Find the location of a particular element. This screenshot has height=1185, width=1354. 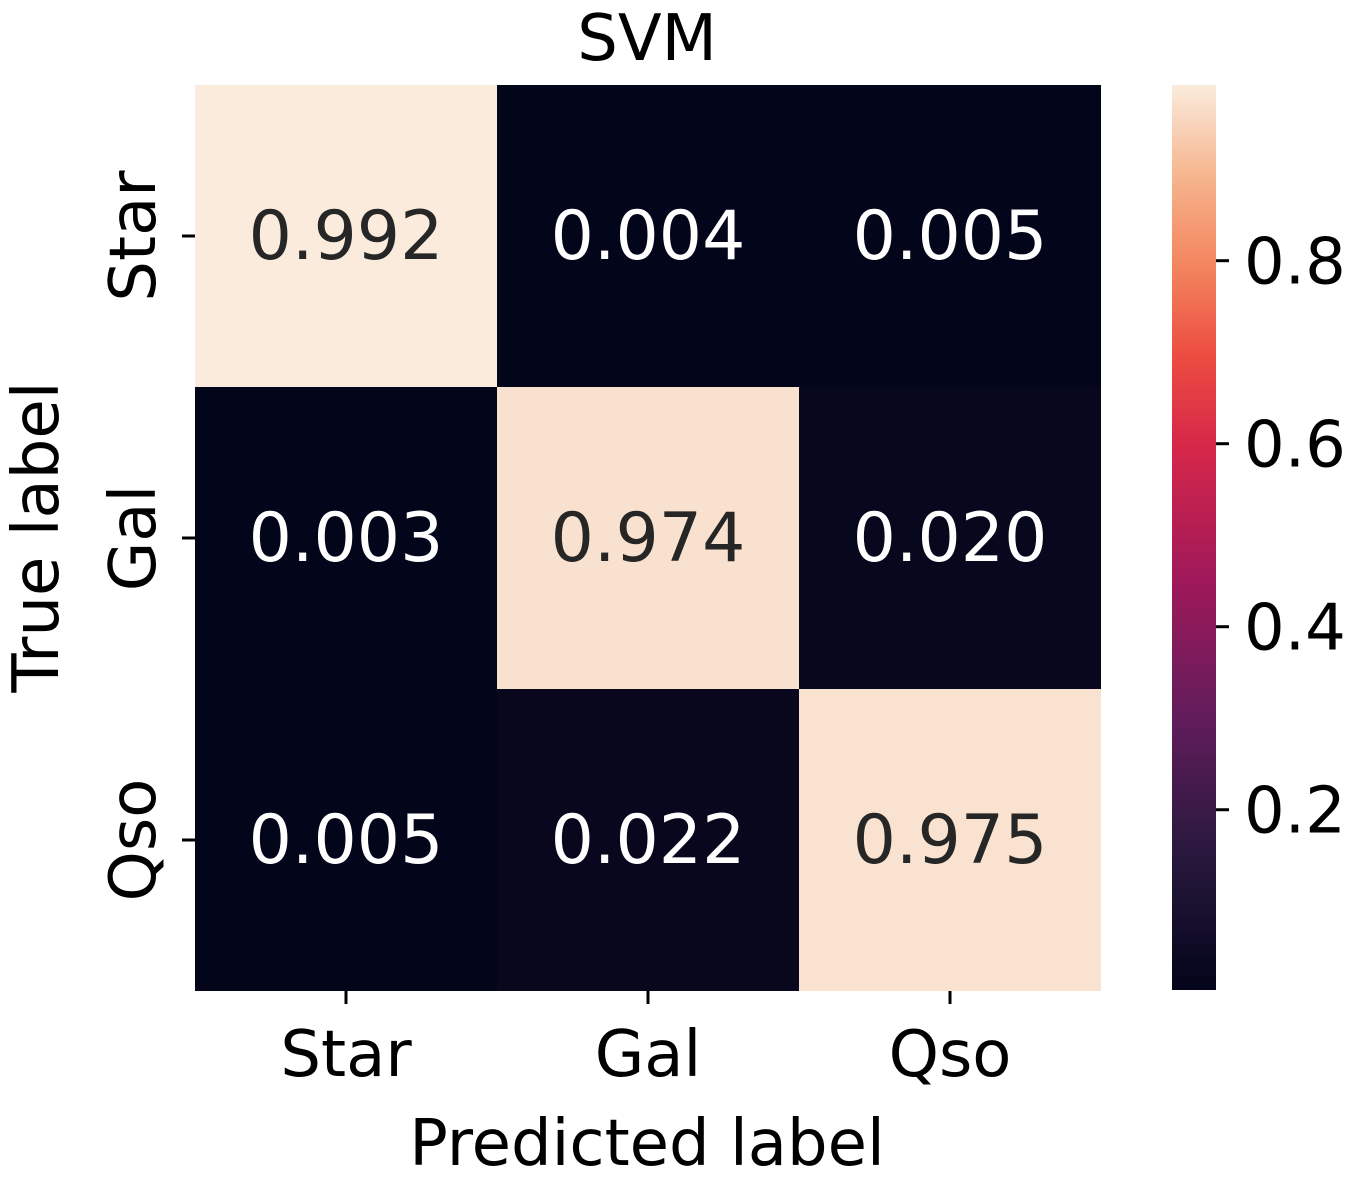

y-tick-label: Star is located at coordinates (134, 236).